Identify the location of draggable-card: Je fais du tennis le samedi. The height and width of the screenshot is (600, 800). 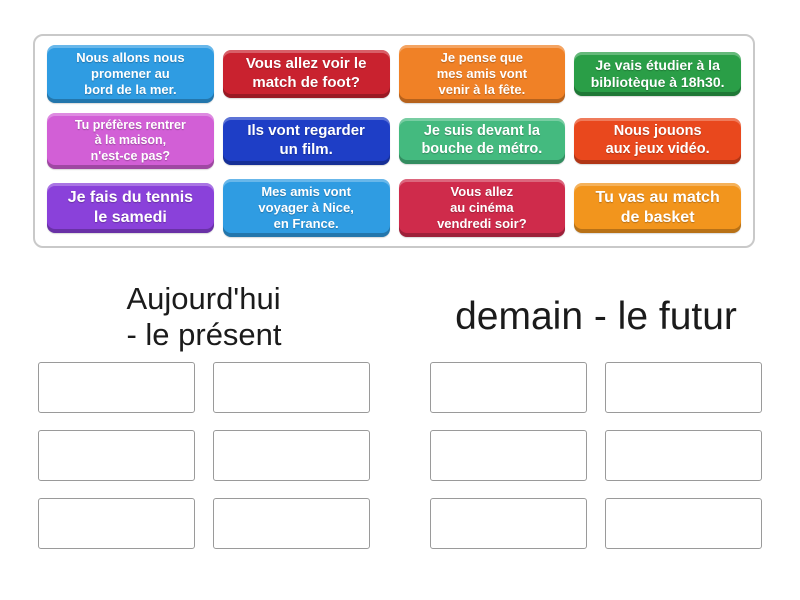
(130, 208).